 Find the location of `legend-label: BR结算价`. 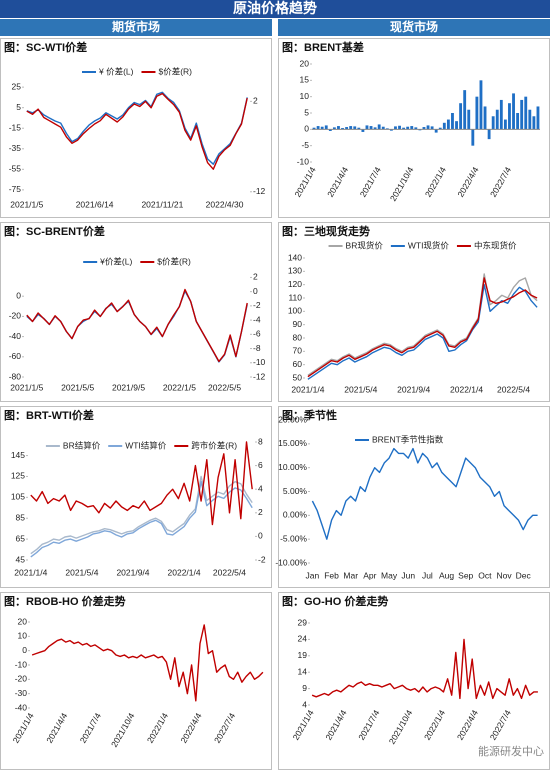

legend-label: BR结算价 is located at coordinates (82, 445).